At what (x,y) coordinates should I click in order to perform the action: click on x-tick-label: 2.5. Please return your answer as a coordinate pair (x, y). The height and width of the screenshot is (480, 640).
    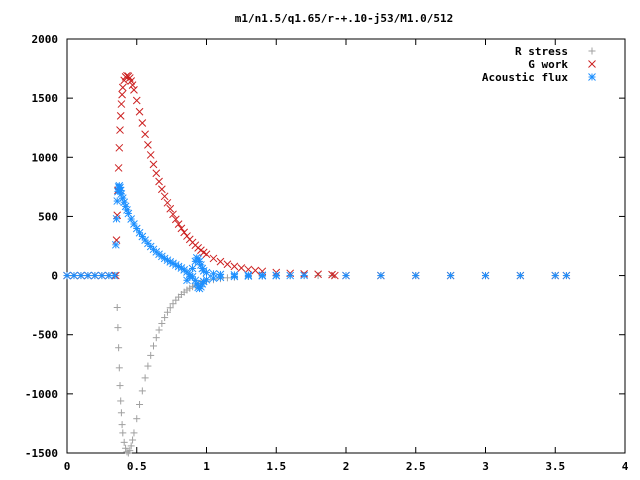
    Looking at the image, I should click on (416, 466).